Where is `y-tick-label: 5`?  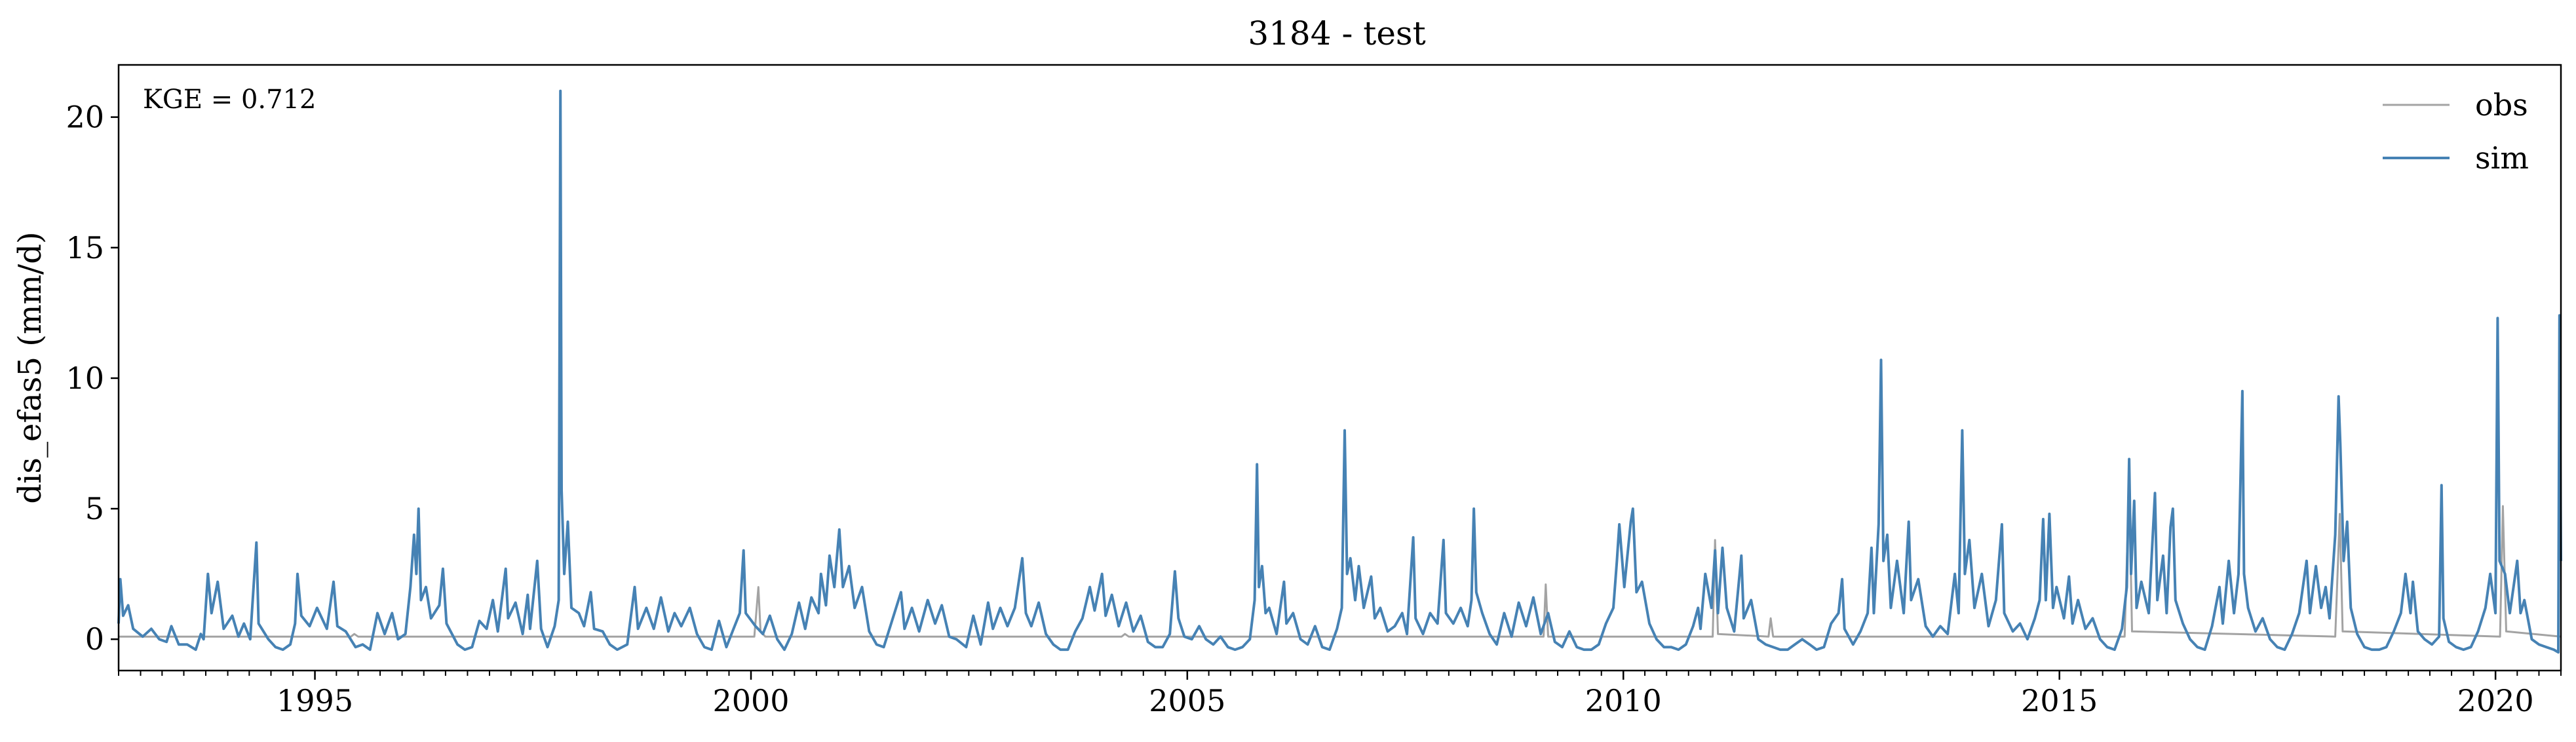
y-tick-label: 5 is located at coordinates (94, 508).